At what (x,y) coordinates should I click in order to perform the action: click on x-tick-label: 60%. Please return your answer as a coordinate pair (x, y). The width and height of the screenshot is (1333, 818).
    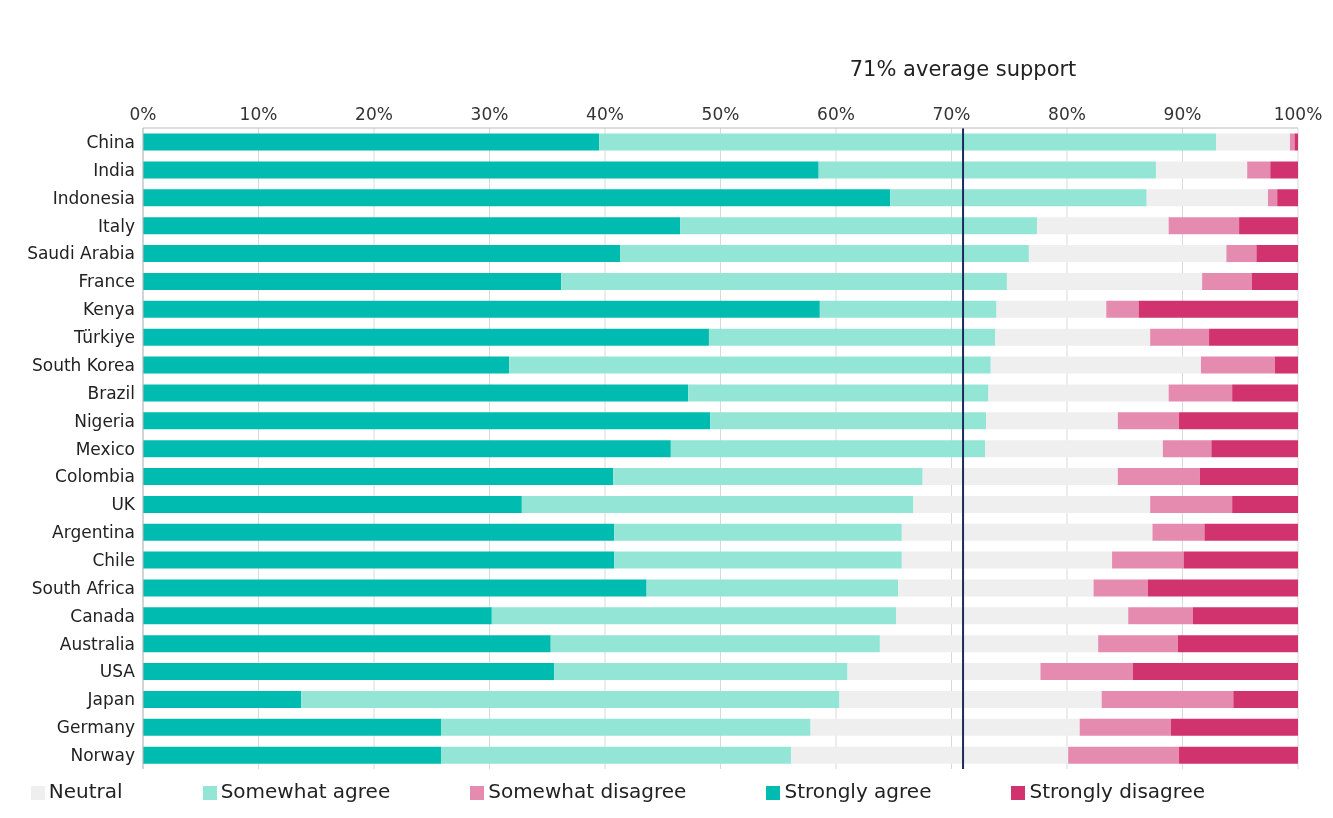
    Looking at the image, I should click on (836, 114).